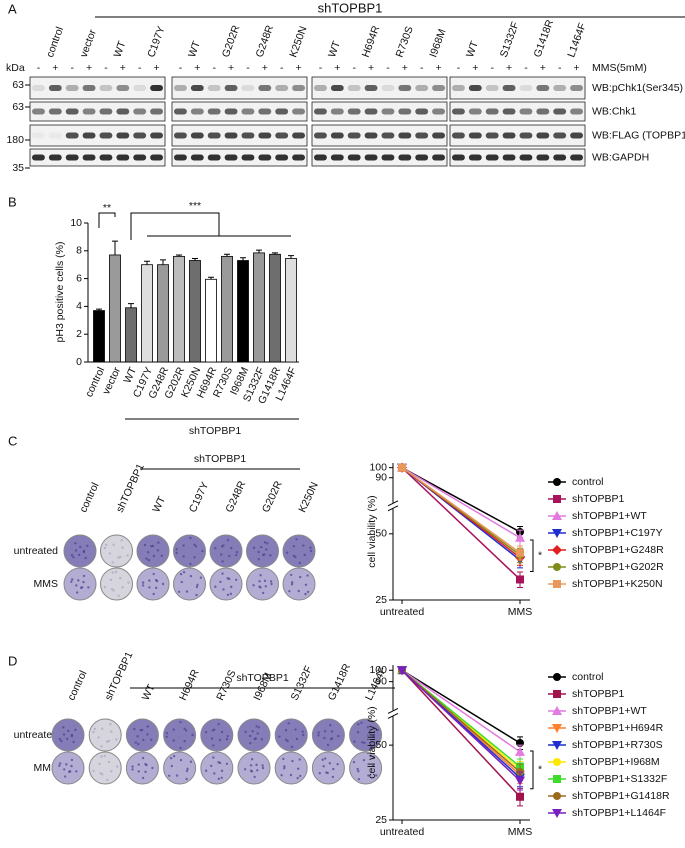 The image size is (685, 848). What do you see at coordinates (402, 612) in the screenshot?
I see `x-tick-label: untreated` at bounding box center [402, 612].